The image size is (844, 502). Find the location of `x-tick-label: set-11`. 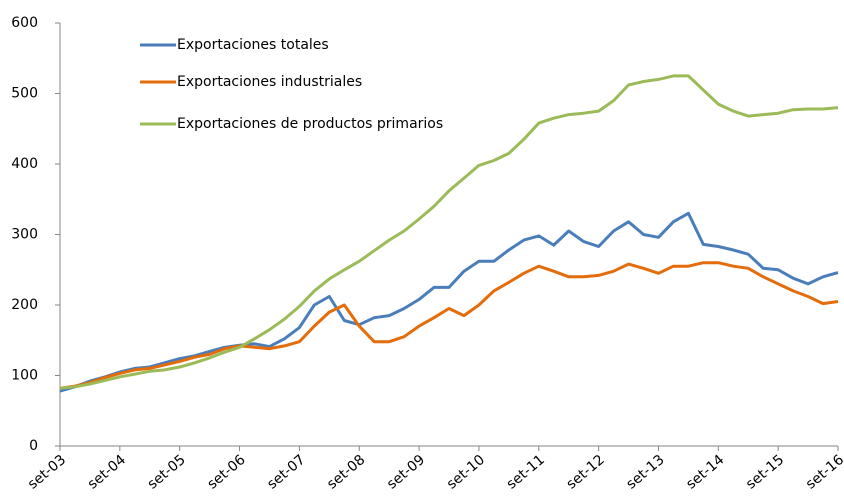

x-tick-label: set-11 is located at coordinates (526, 472).